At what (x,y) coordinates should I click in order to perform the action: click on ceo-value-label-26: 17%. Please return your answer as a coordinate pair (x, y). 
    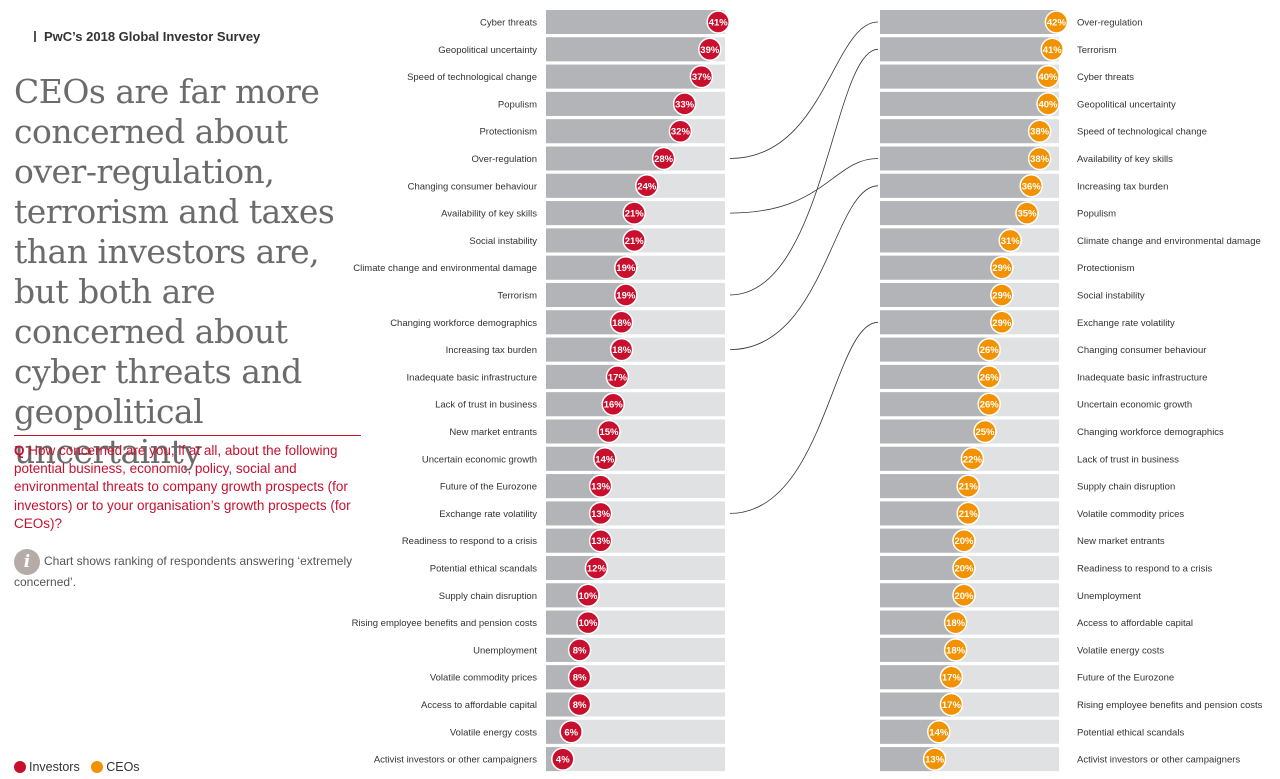
    Looking at the image, I should click on (952, 705).